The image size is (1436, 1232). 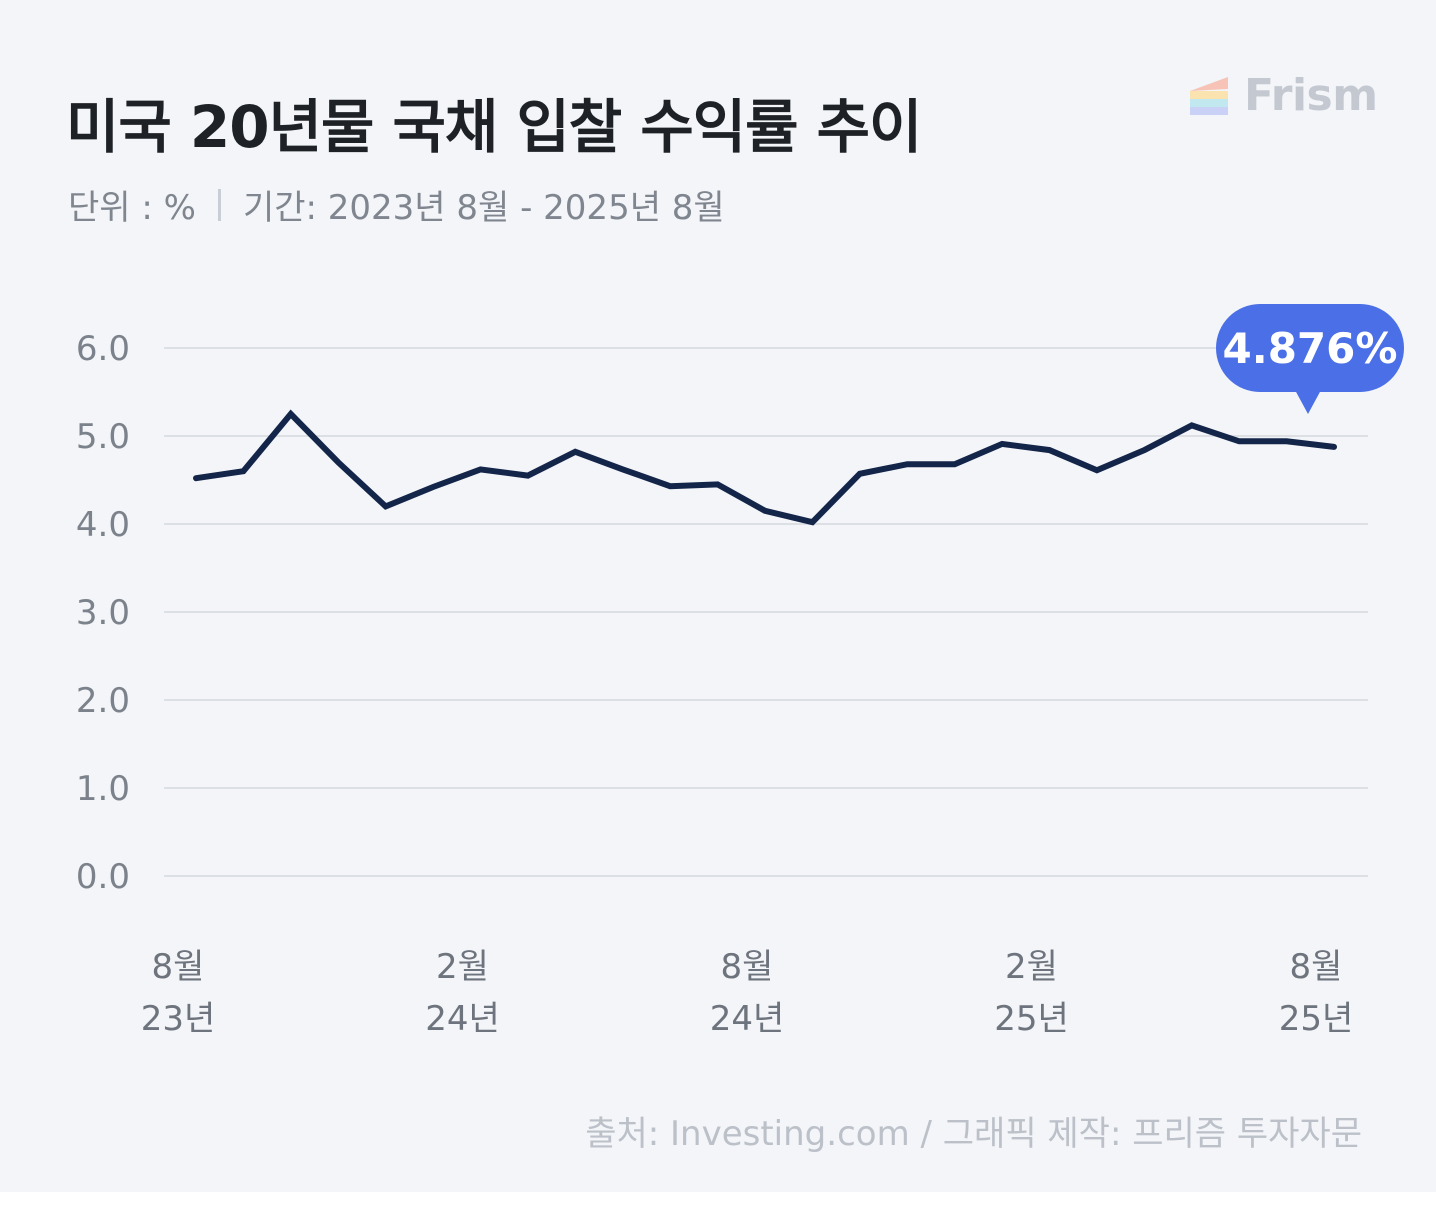 I want to click on callout-pointer, so click(x=1308, y=402).